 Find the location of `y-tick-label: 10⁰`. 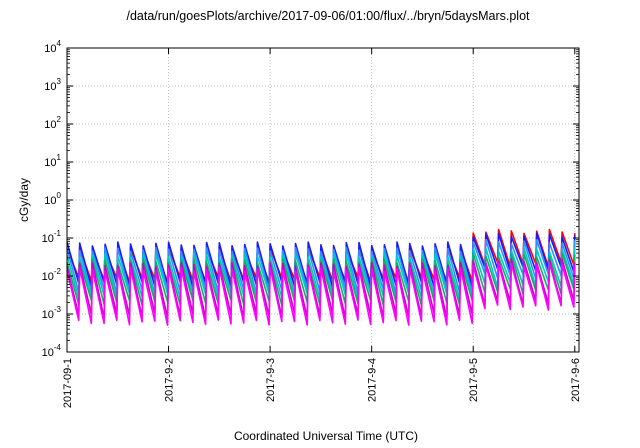

y-tick-label: 10⁰ is located at coordinates (52, 199).